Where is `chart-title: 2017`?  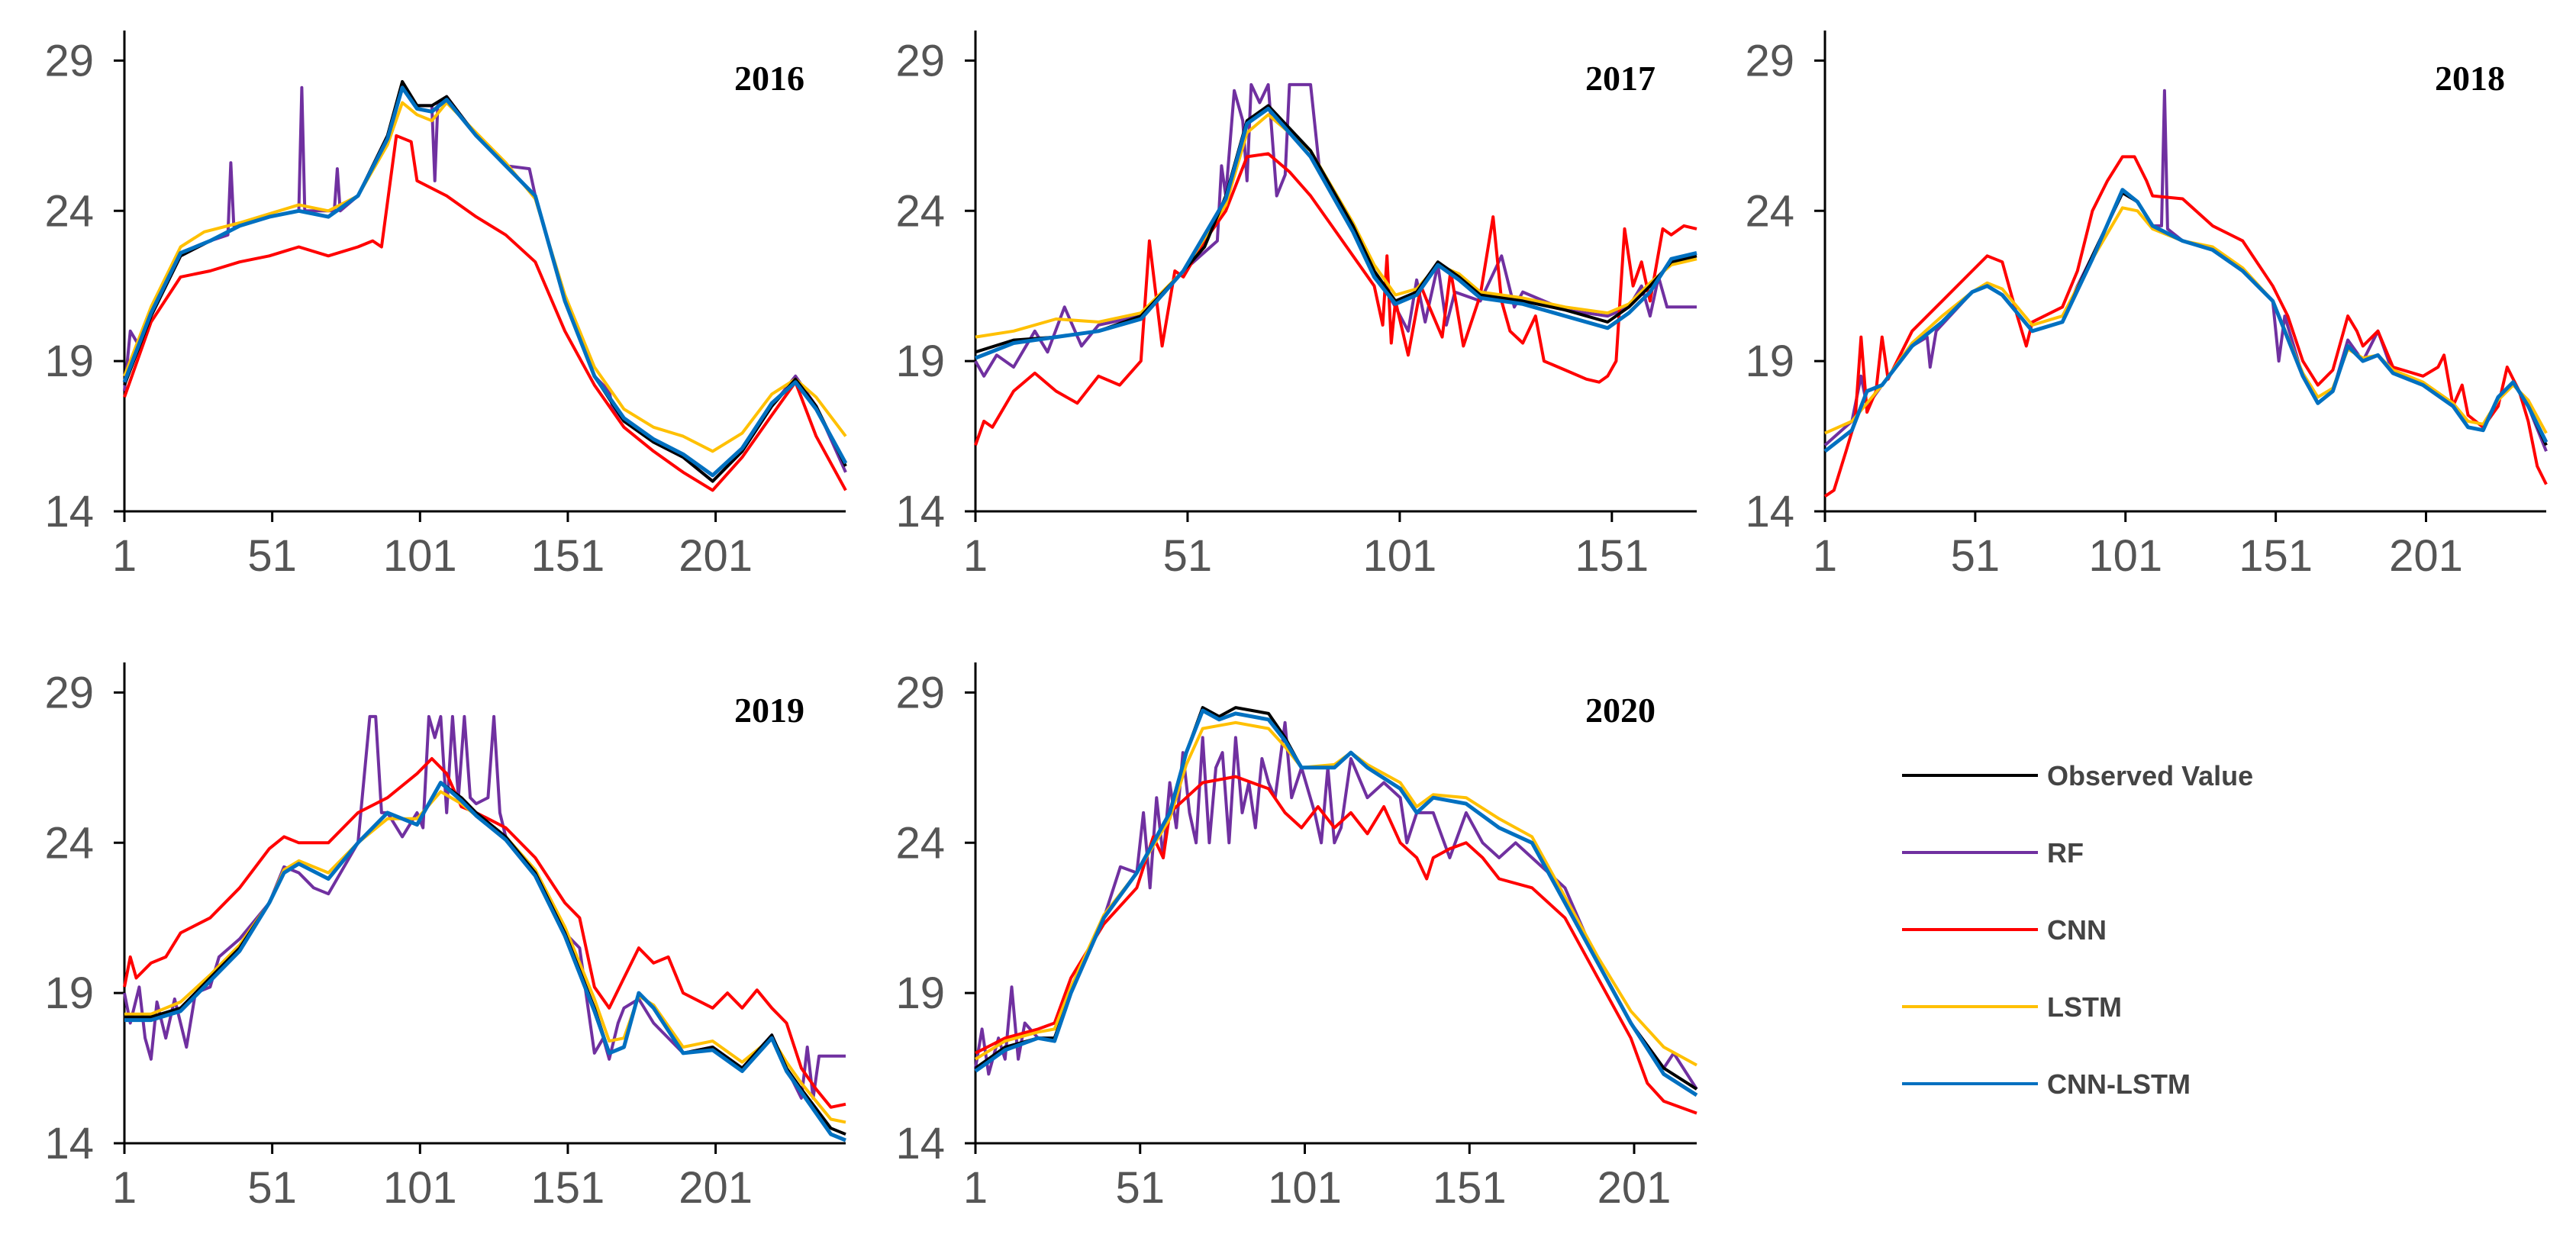
chart-title: 2017 is located at coordinates (1621, 78).